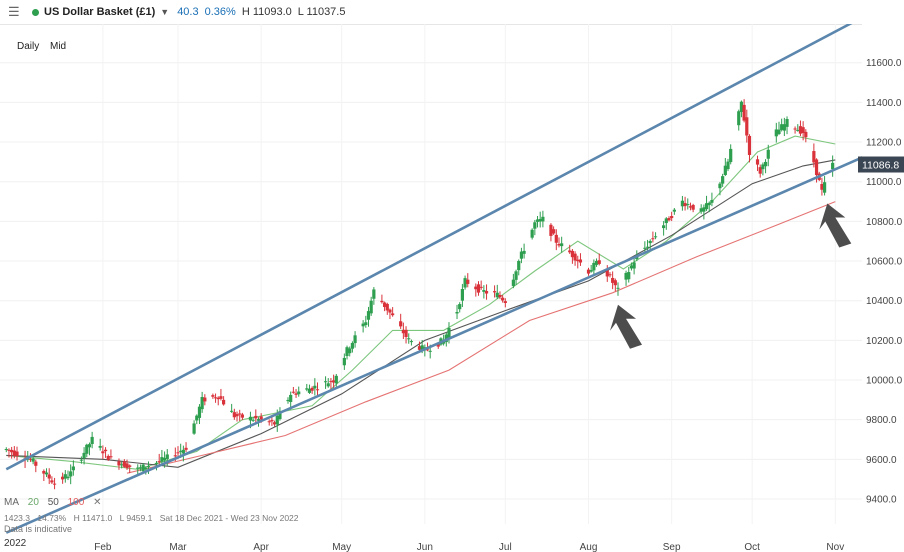 Image resolution: width=904 pixels, height=552 pixels. I want to click on session-low: L 11037.5, so click(321, 12).